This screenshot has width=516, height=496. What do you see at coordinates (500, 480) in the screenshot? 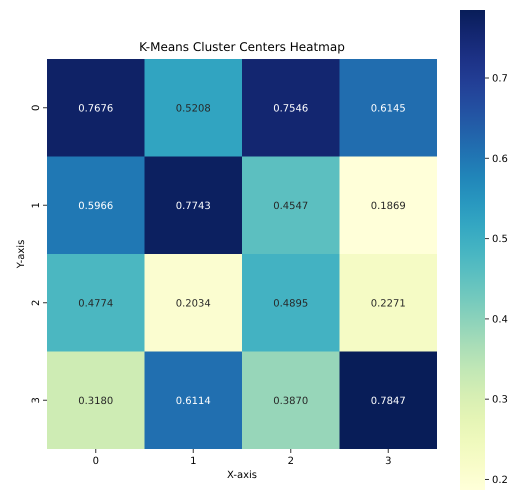
I see `color-bar-label: 0.2` at bounding box center [500, 480].